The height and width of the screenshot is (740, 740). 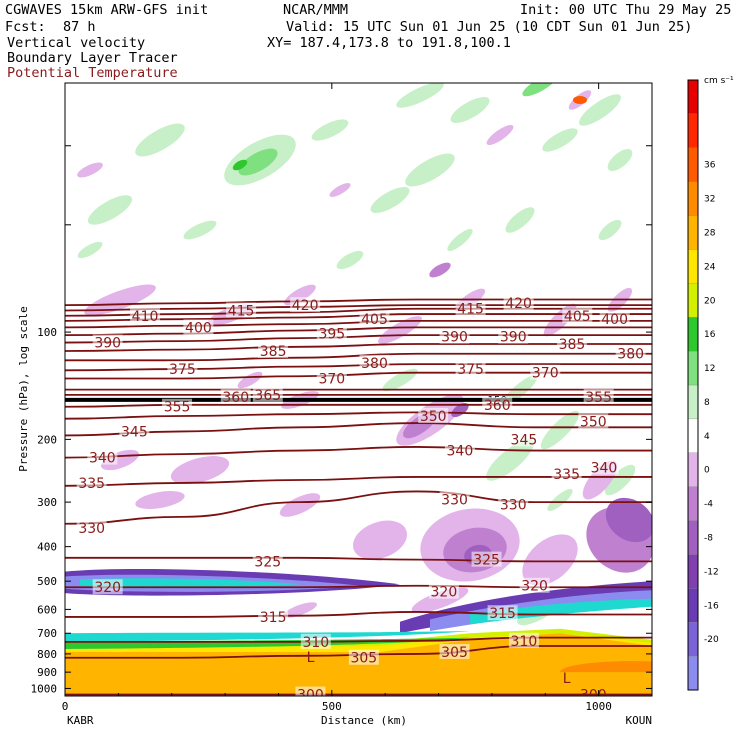 What do you see at coordinates (707, 437) in the screenshot?
I see `colorbar-label: 4` at bounding box center [707, 437].